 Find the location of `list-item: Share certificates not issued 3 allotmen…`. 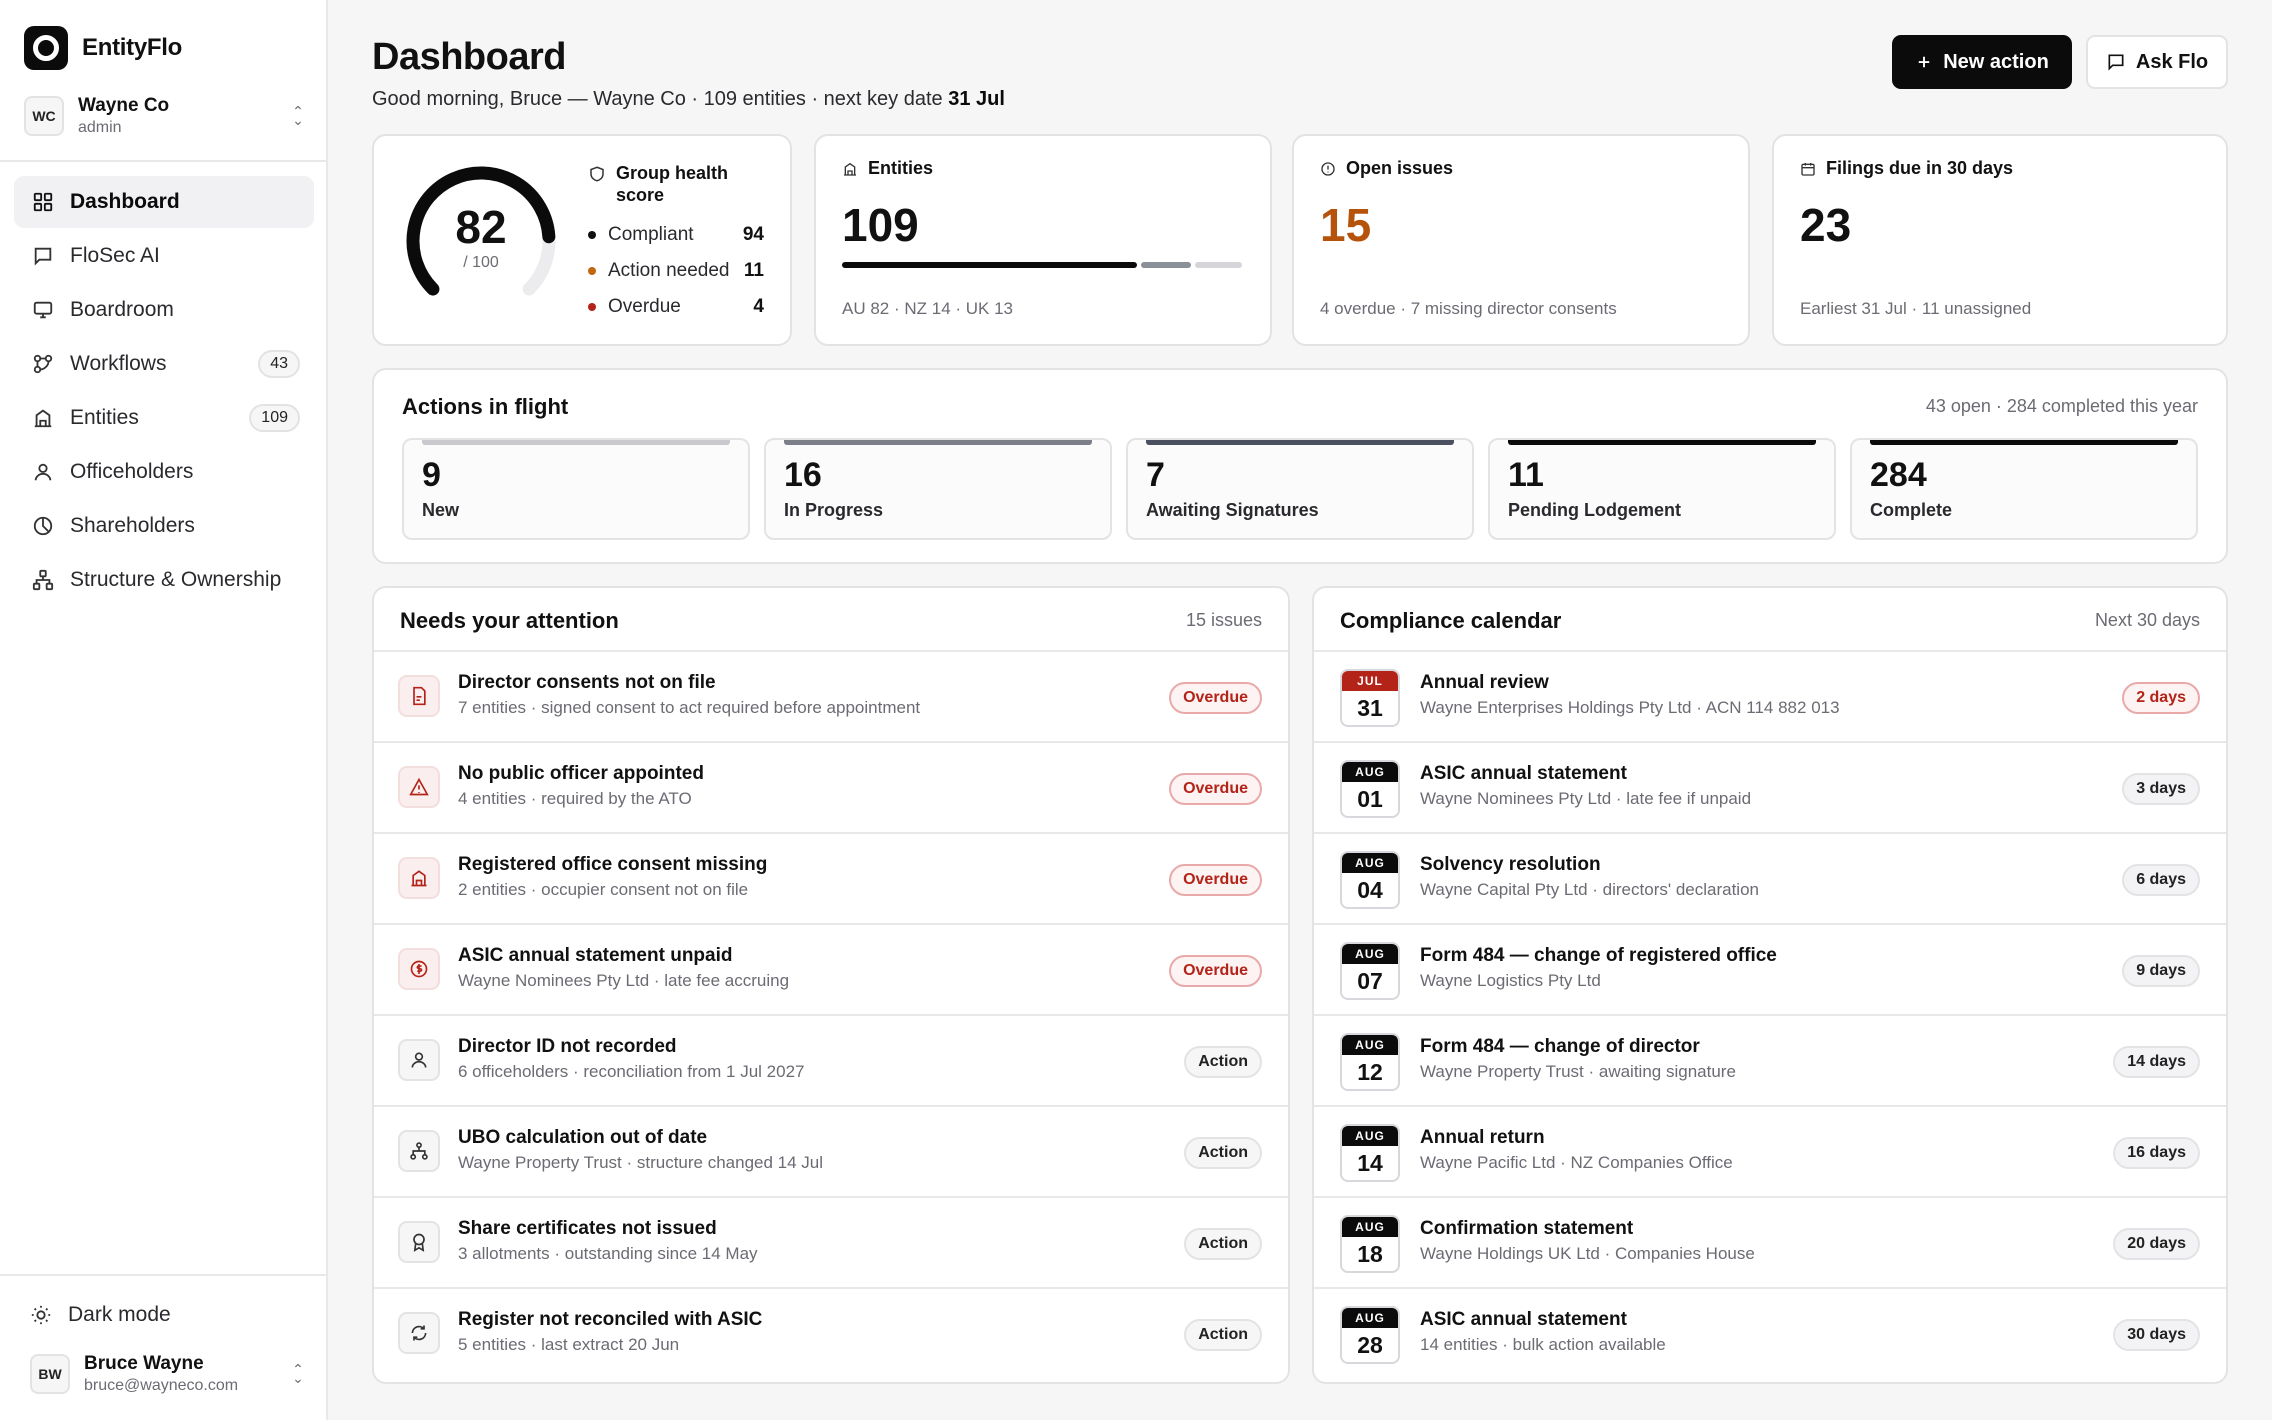

list-item: Share certificates not issued 3 allotmen… is located at coordinates (831, 1243).